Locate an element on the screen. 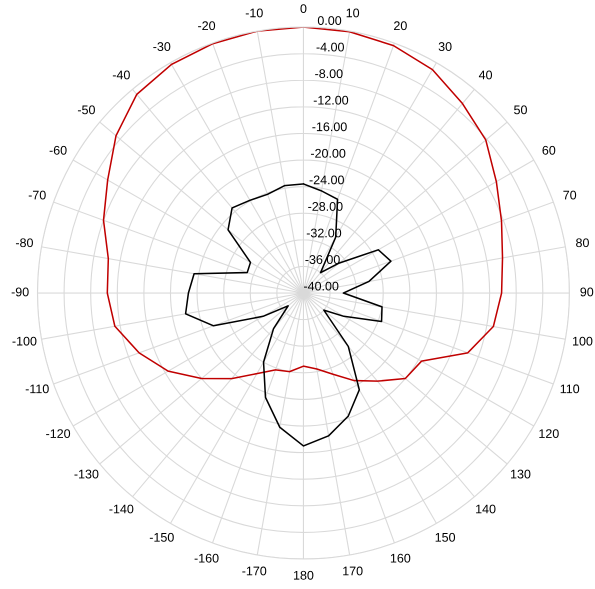  y-tick-label: -4.00 is located at coordinates (330, 47).